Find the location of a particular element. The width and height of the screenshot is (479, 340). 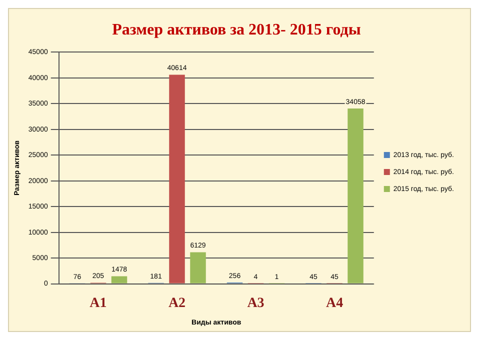

x-tick-label: A2 is located at coordinates (177, 303).